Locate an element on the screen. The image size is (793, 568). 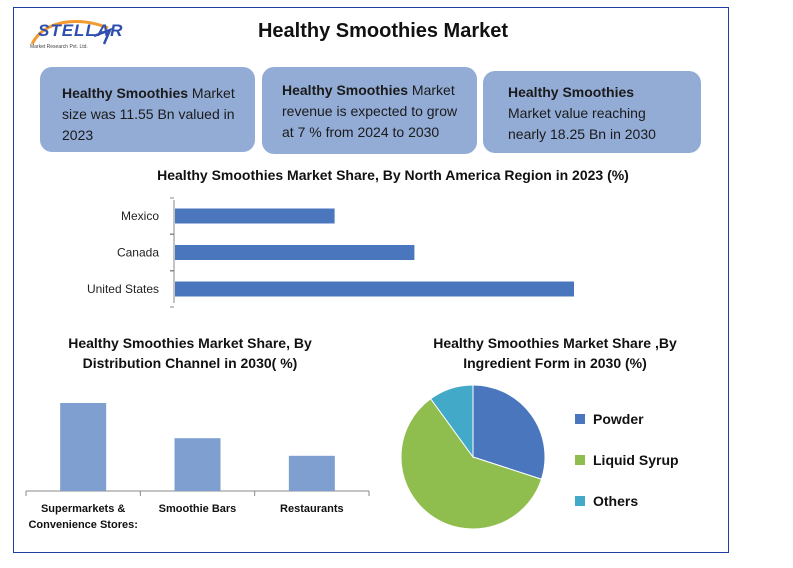
region-tick-label: Canada is located at coordinates (138, 253).